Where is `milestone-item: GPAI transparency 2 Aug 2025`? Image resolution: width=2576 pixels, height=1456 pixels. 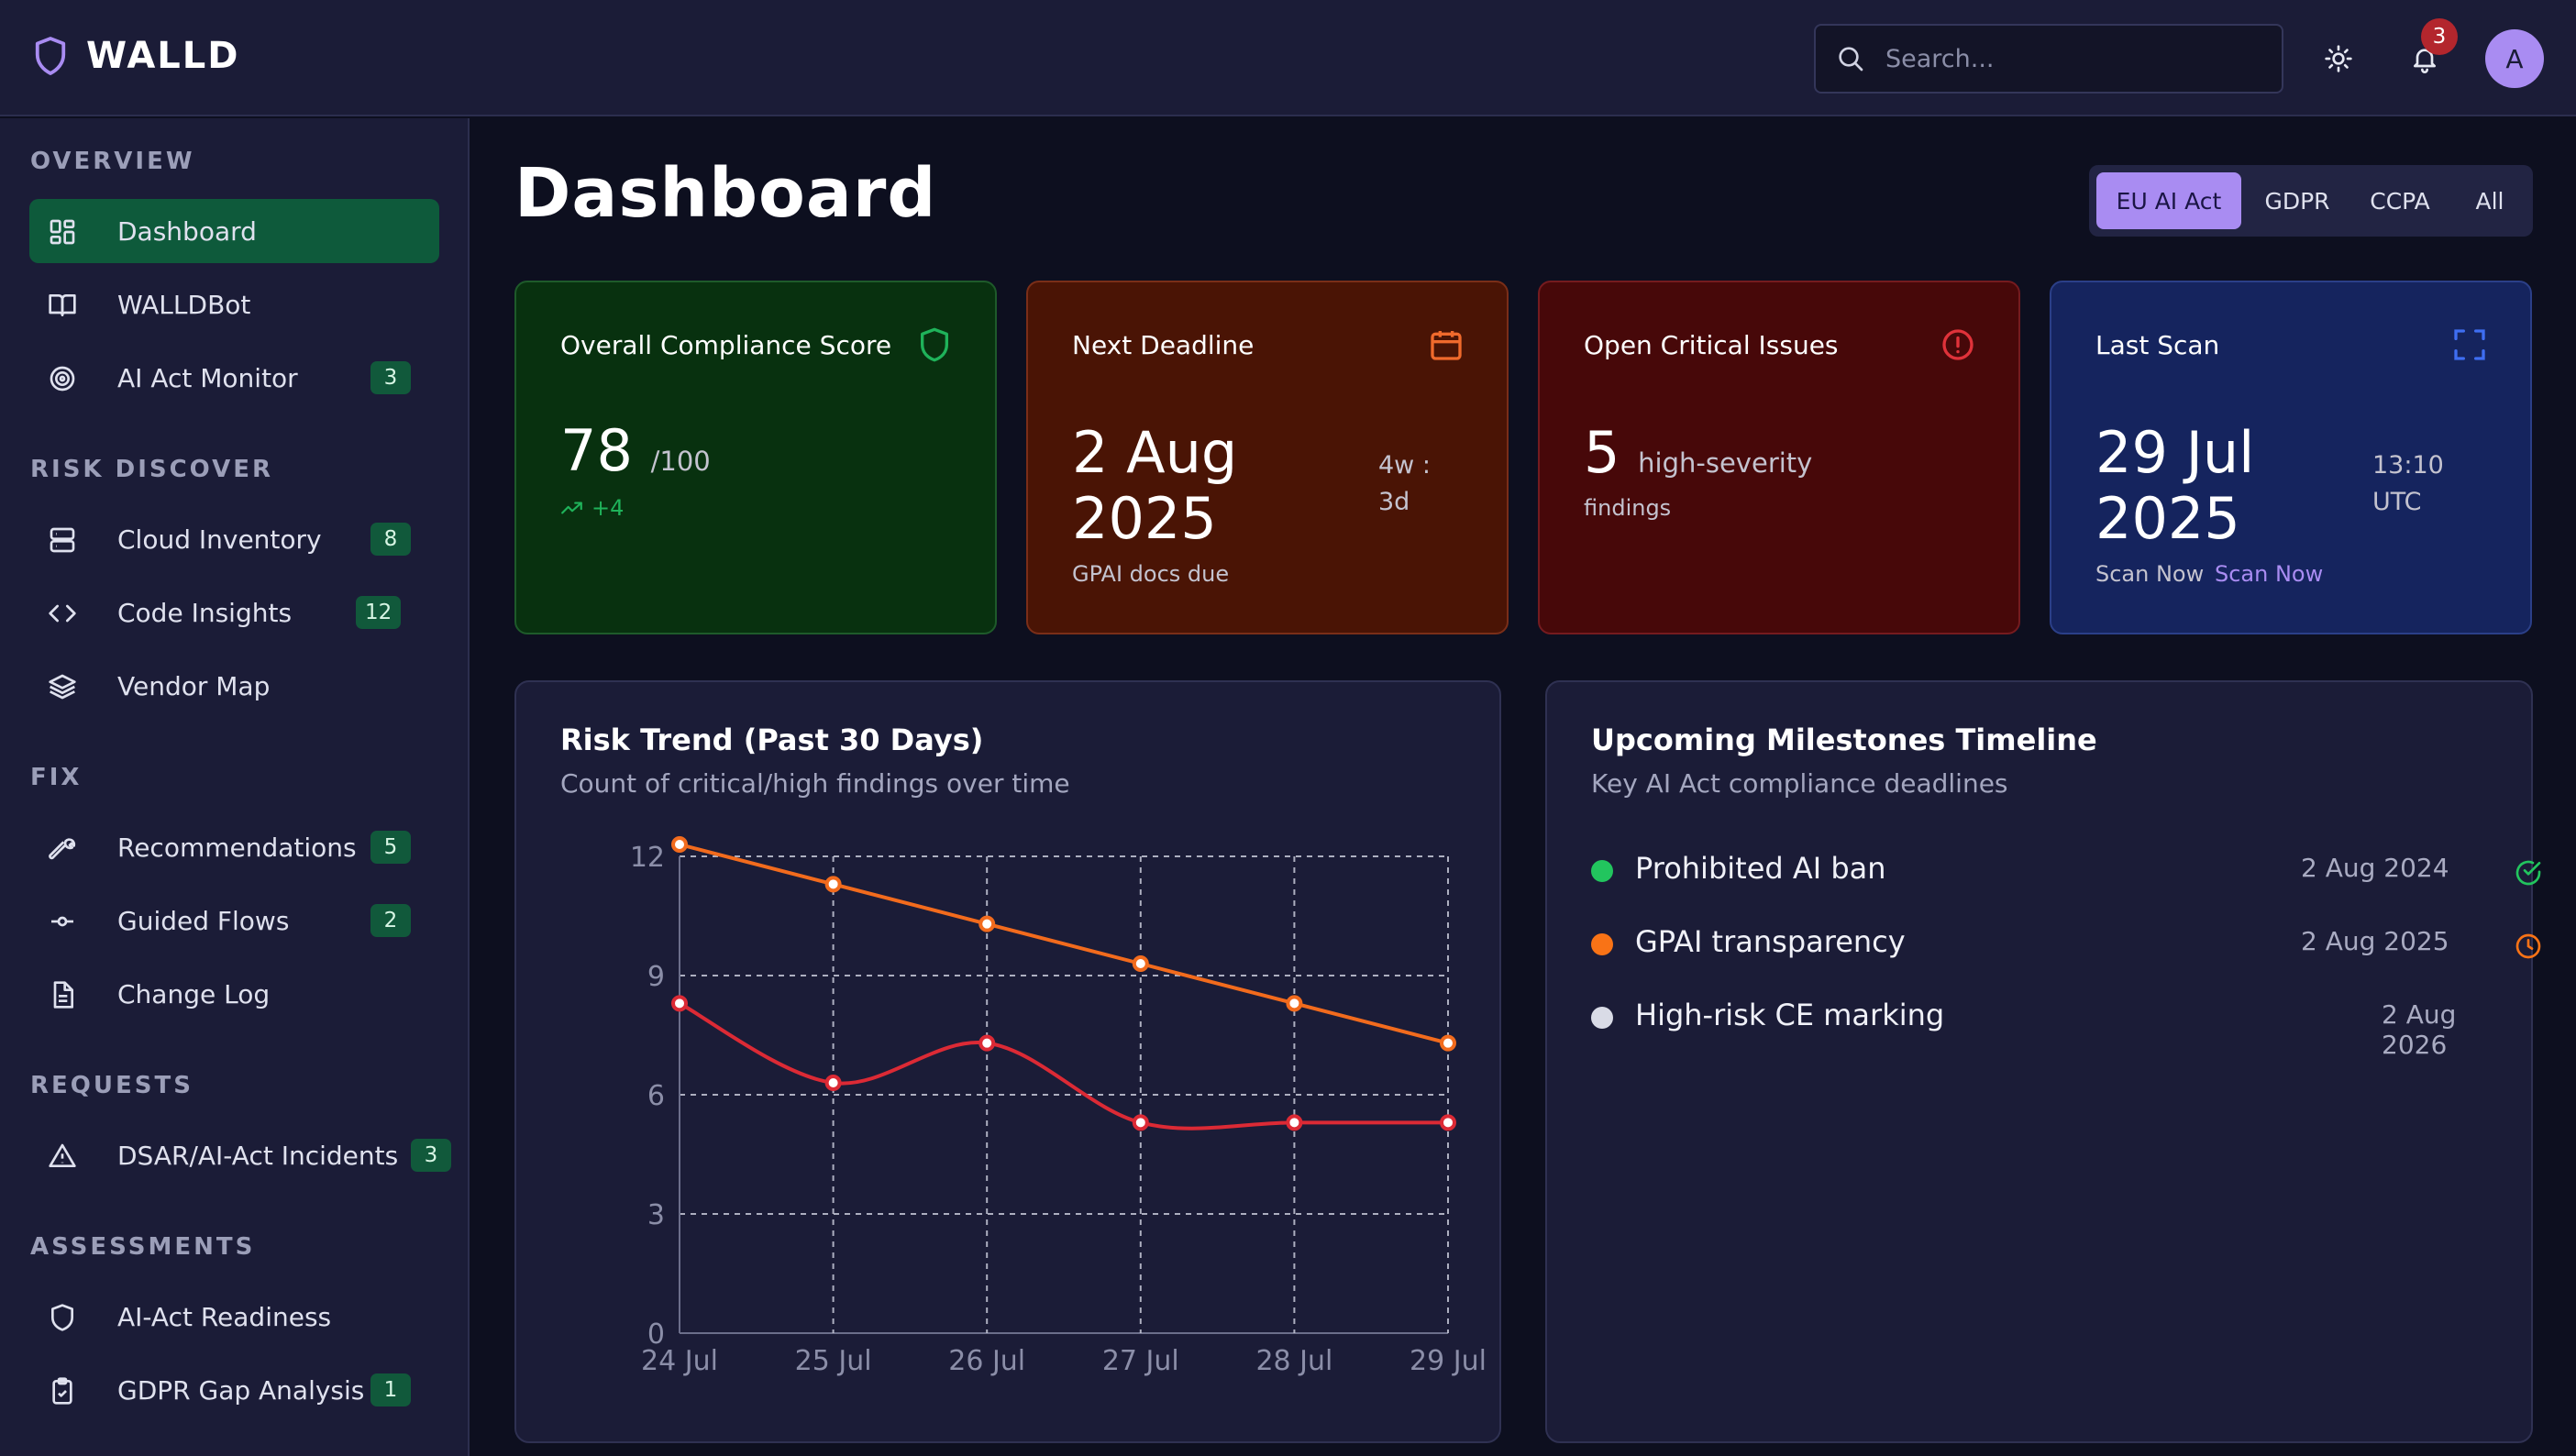 milestone-item: GPAI transparency 2 Aug 2025 is located at coordinates (2066, 944).